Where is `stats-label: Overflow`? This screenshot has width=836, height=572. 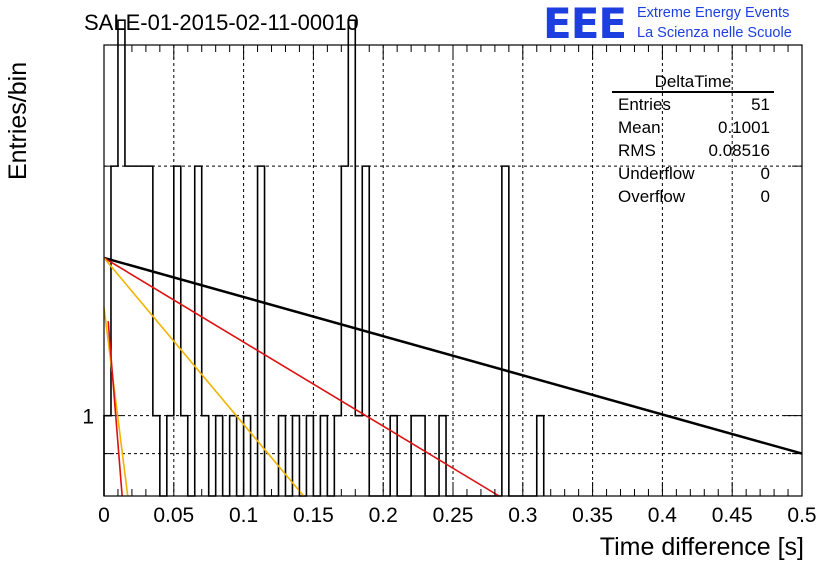
stats-label: Overflow is located at coordinates (652, 196).